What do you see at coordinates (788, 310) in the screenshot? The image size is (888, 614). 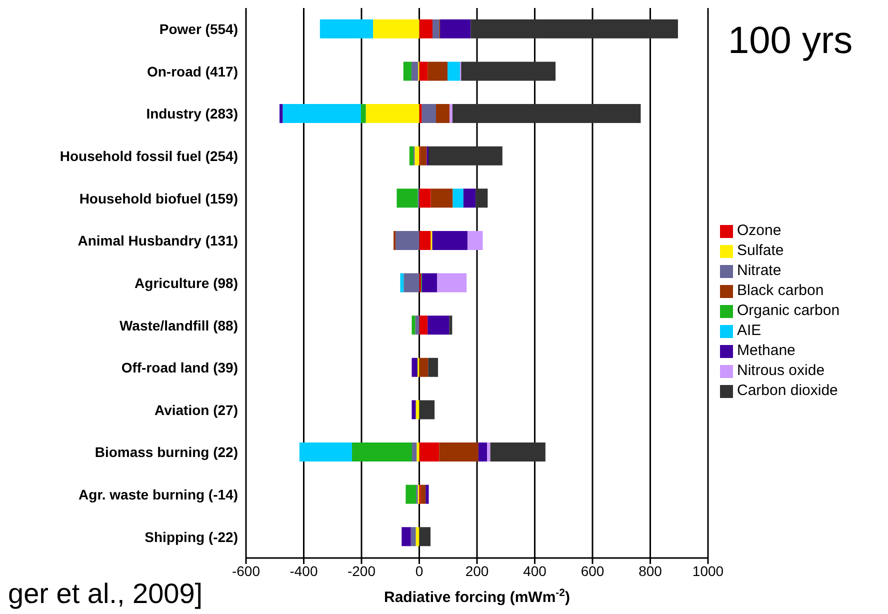 I see `legend-label: Organic carbon` at bounding box center [788, 310].